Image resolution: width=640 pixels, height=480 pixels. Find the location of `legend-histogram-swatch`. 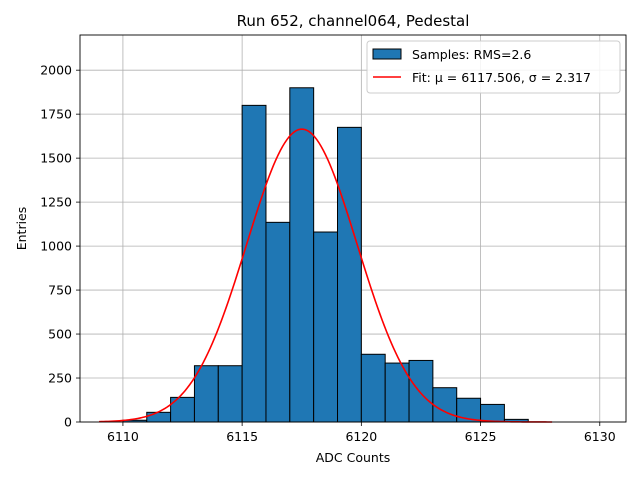

legend-histogram-swatch is located at coordinates (387, 54).